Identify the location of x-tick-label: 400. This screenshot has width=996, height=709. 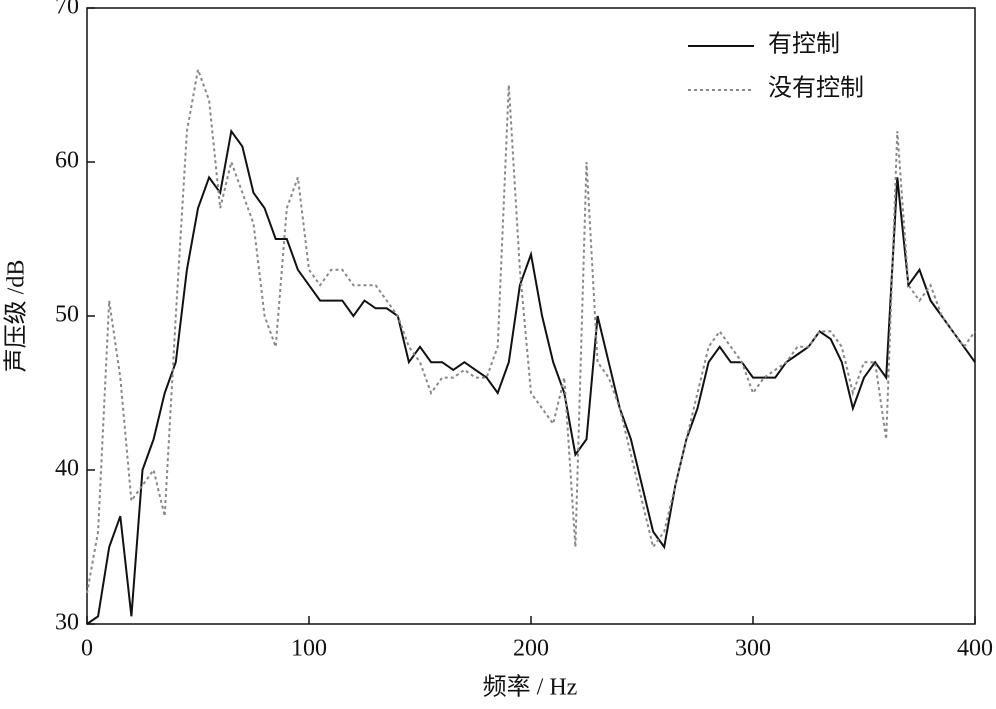
(975, 649).